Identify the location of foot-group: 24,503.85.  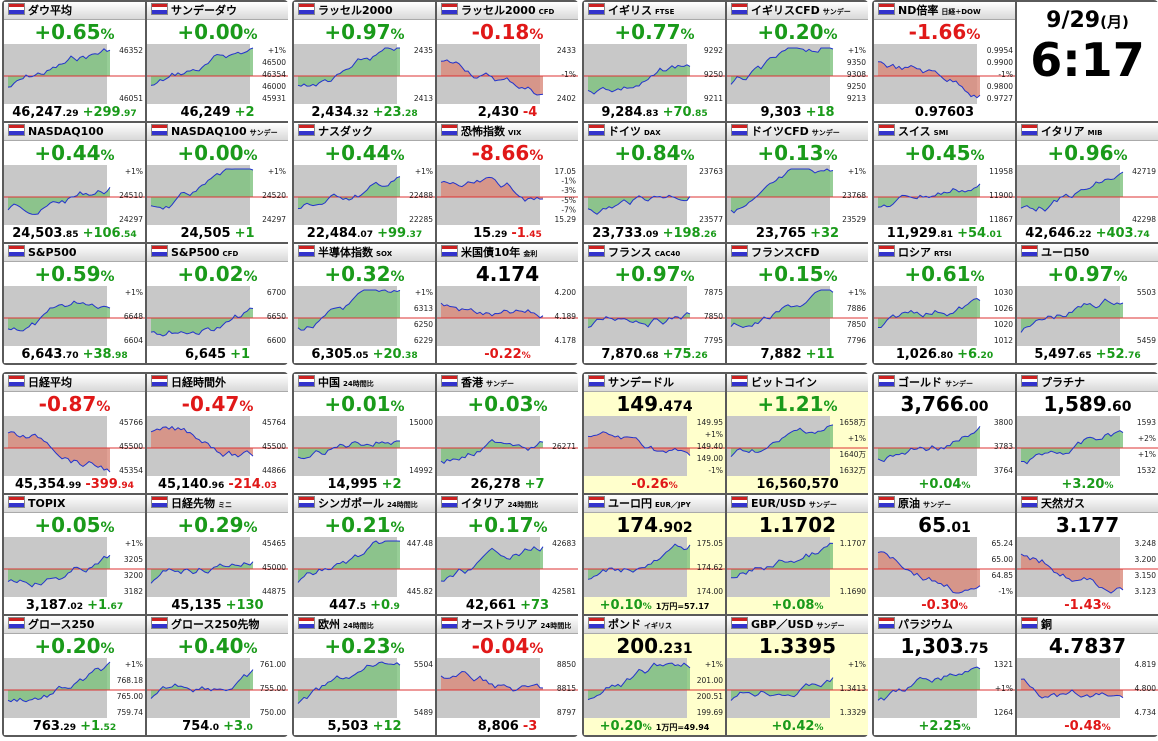
(45, 233).